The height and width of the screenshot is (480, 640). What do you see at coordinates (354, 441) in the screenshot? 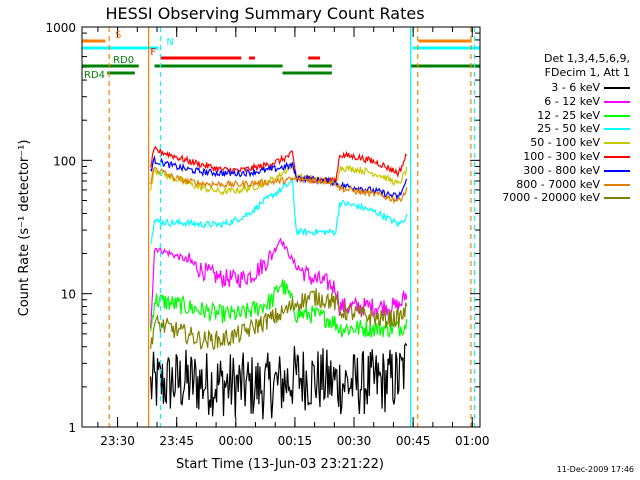
I see `x-tick-label: 00:30` at bounding box center [354, 441].